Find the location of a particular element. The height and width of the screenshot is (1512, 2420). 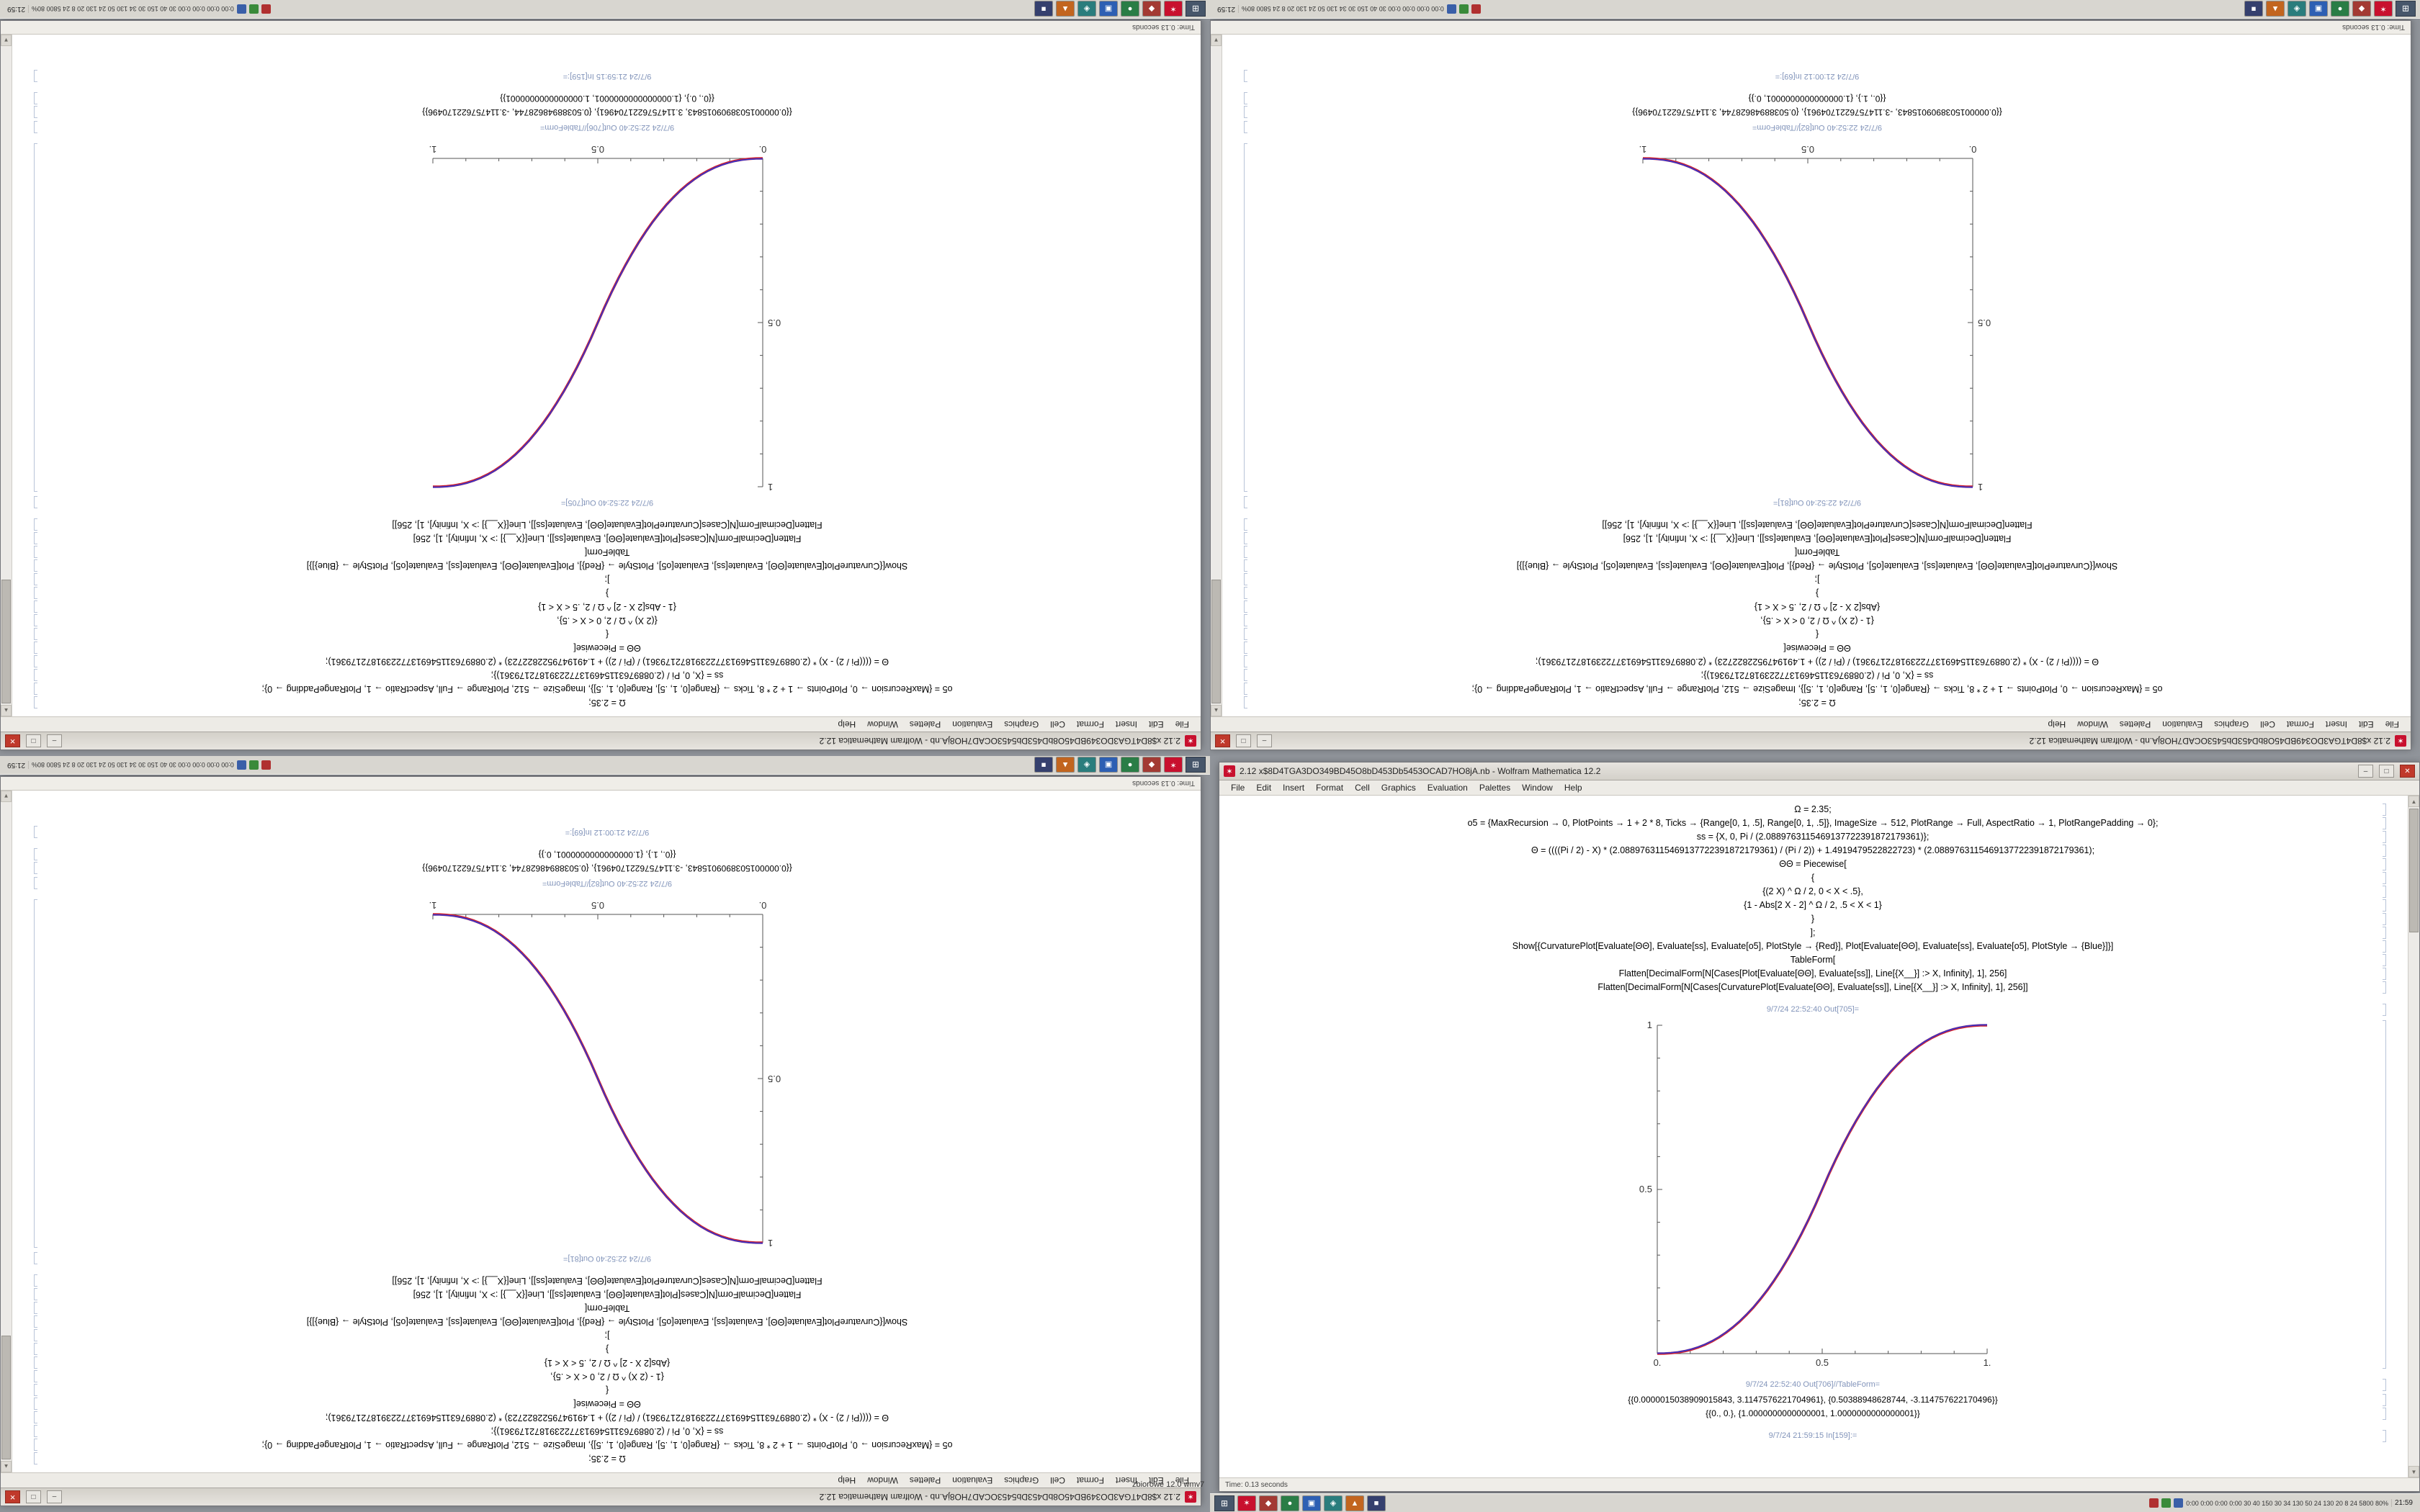

input-cell: TableForm[ is located at coordinates (1817, 552).